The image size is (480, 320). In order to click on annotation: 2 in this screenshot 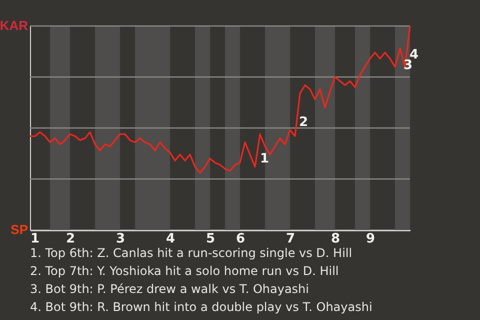, I will do `click(303, 122)`.